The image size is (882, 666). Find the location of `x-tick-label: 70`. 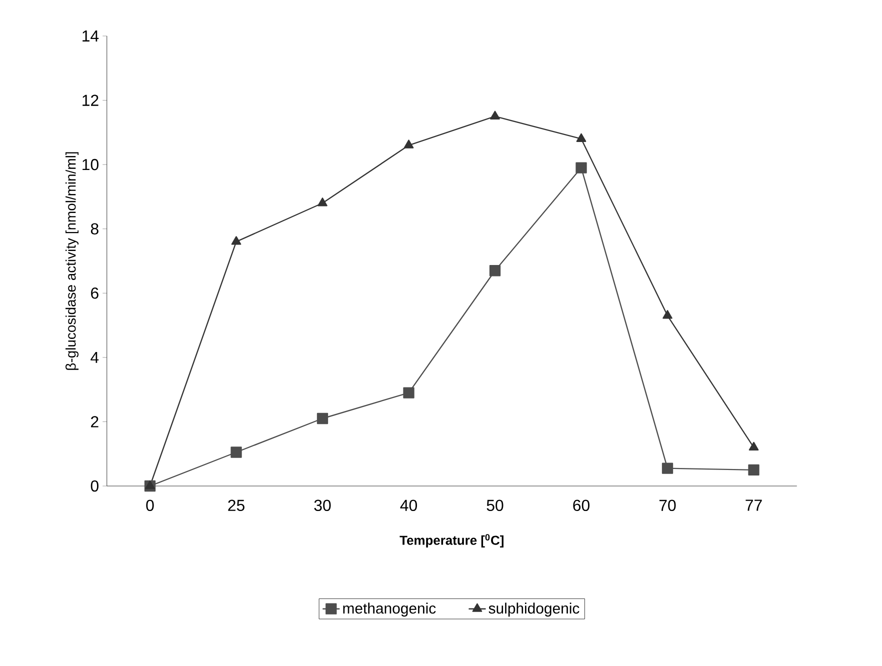

x-tick-label: 70 is located at coordinates (667, 506).